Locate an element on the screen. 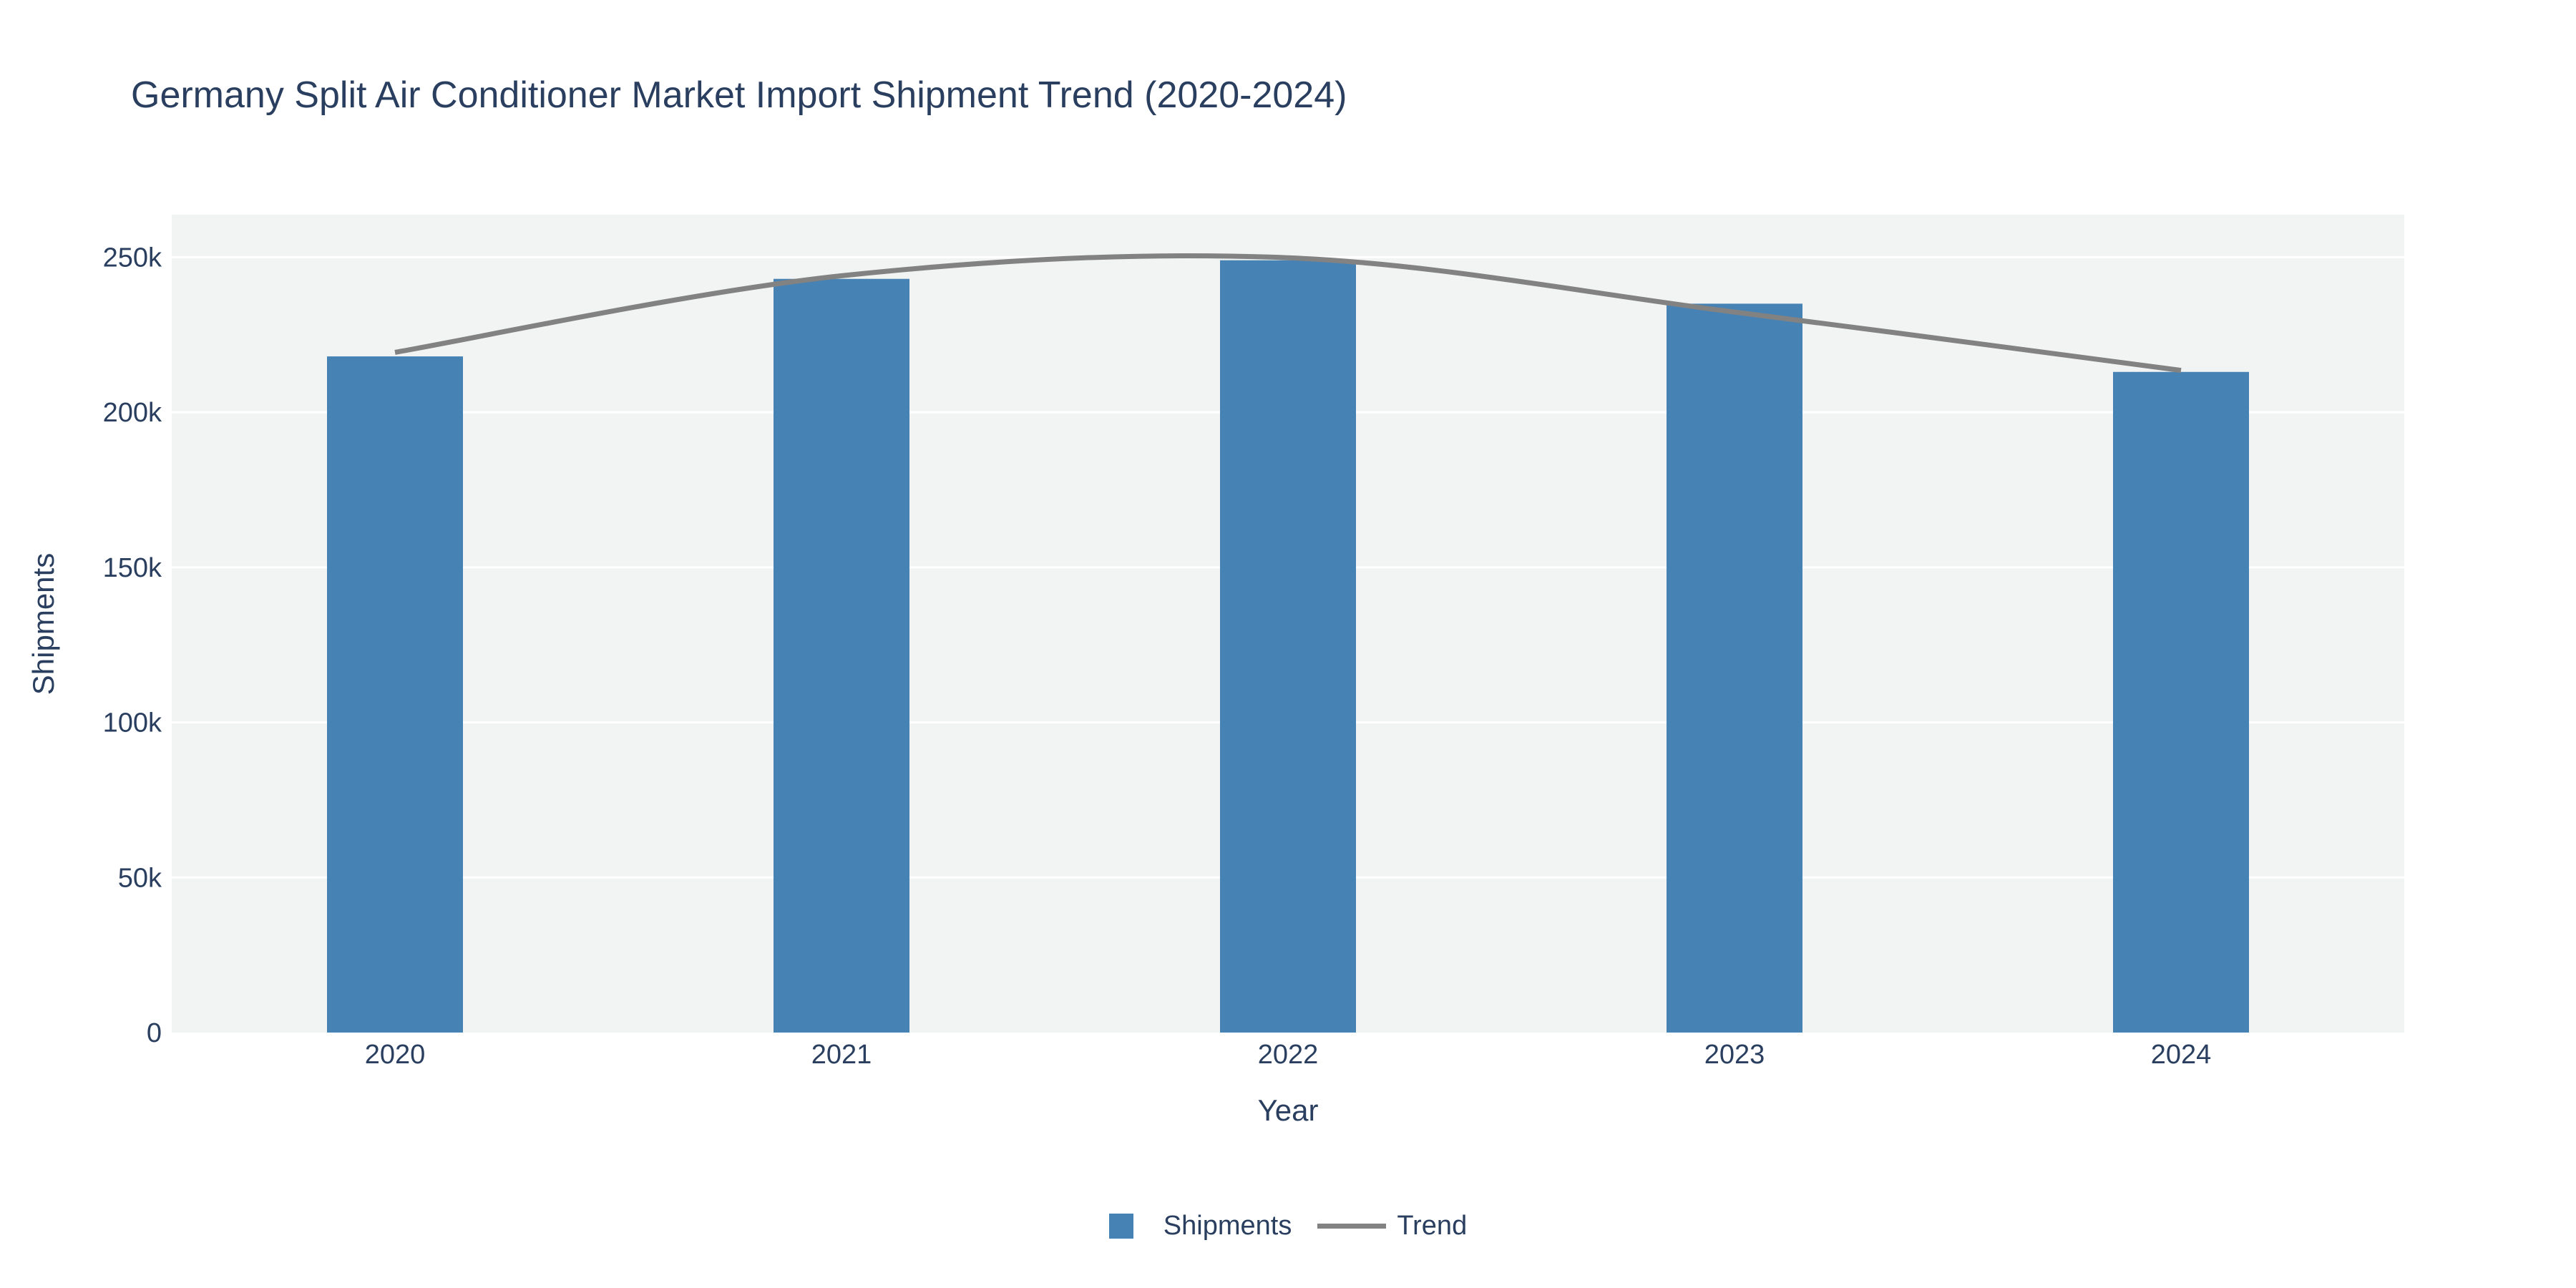 The height and width of the screenshot is (1288, 2576). bar-2023 is located at coordinates (1734, 668).